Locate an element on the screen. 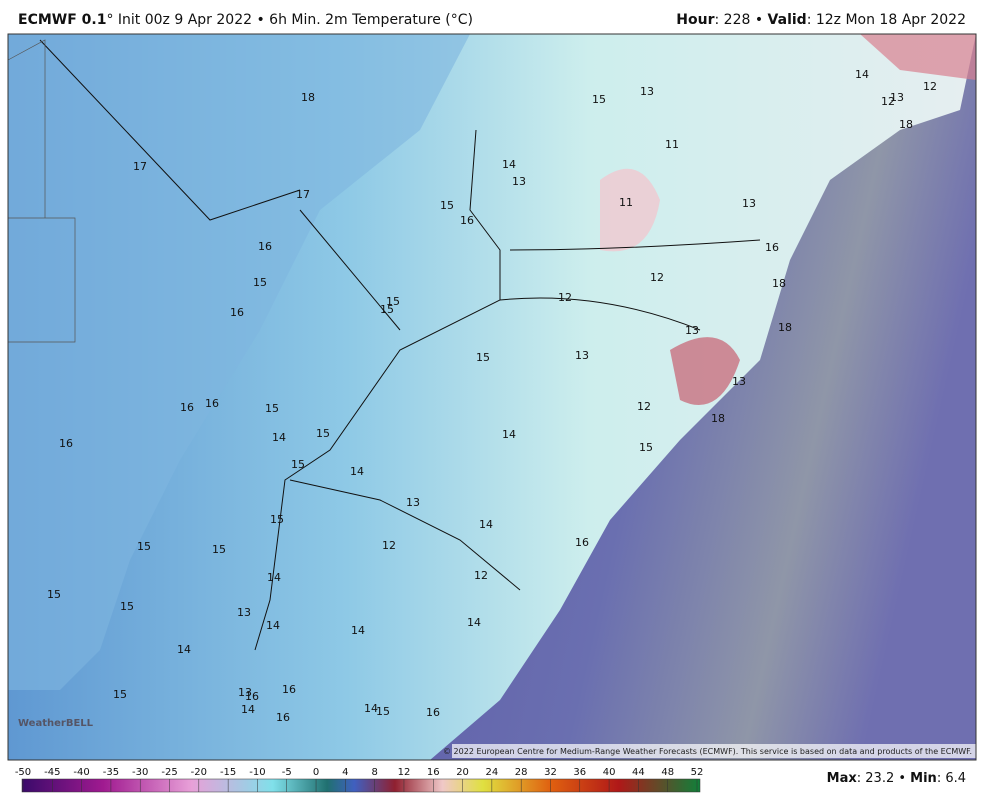 This screenshot has height=808, width=984. colorbar-tick-label: -10 is located at coordinates (257, 772).